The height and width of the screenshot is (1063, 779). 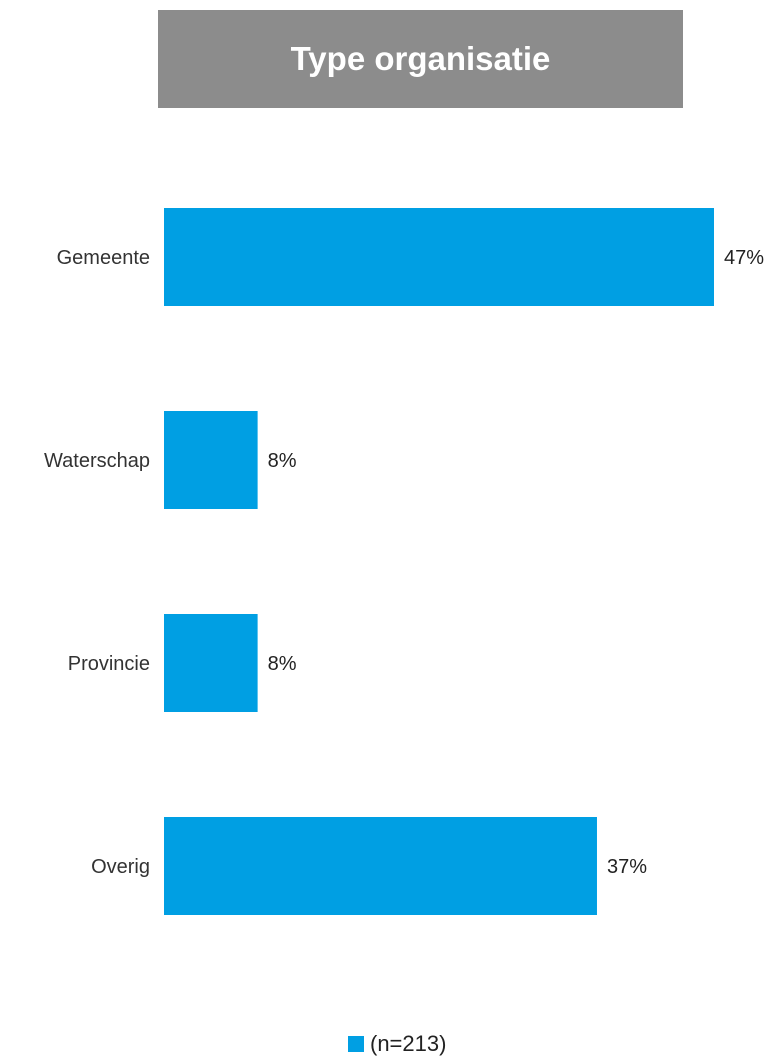 I want to click on legend-swatch, so click(x=356, y=1044).